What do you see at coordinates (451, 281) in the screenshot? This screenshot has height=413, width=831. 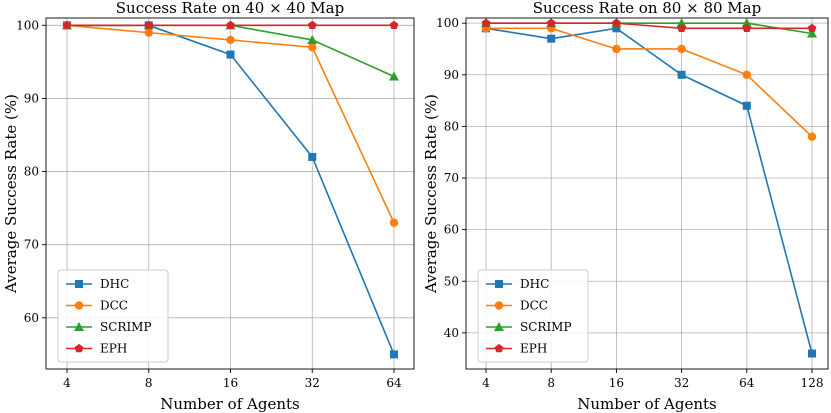 I see `y-tick-label: 50` at bounding box center [451, 281].